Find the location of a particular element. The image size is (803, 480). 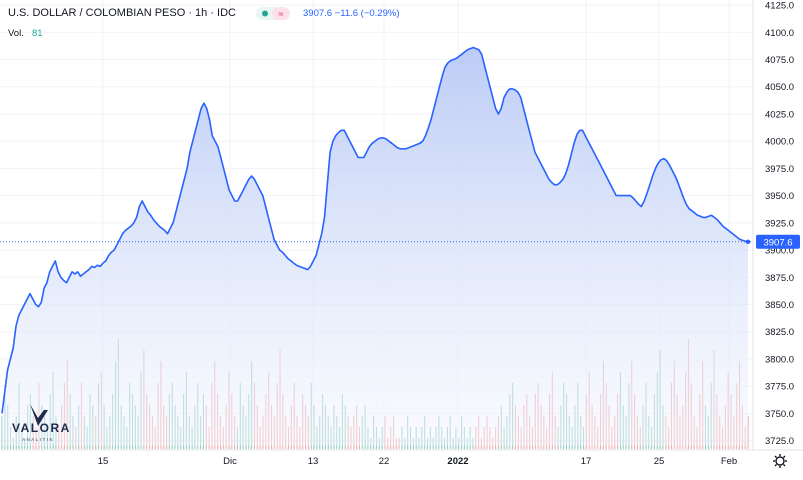

y-tick-label: 3775.0 is located at coordinates (779, 387).